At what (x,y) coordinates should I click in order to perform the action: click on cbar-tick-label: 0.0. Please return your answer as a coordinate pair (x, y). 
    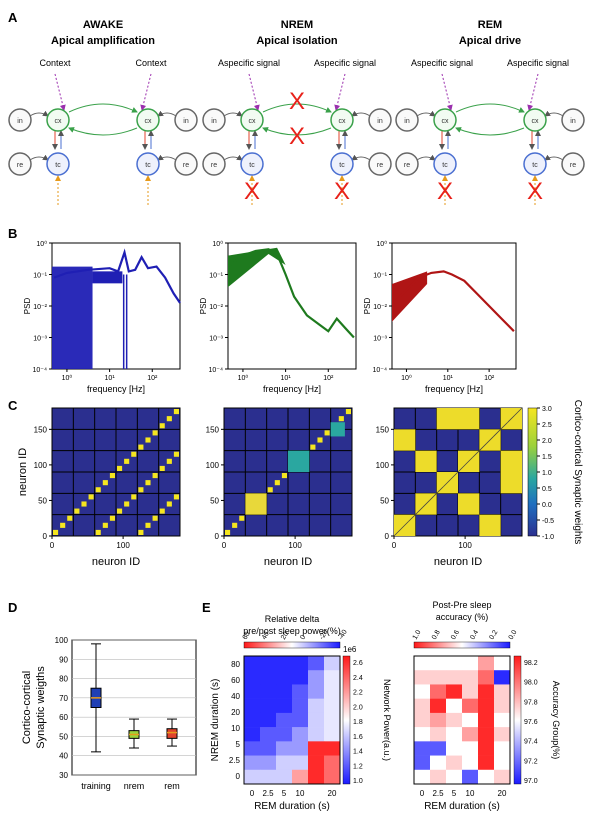
    Looking at the image, I should click on (547, 505).